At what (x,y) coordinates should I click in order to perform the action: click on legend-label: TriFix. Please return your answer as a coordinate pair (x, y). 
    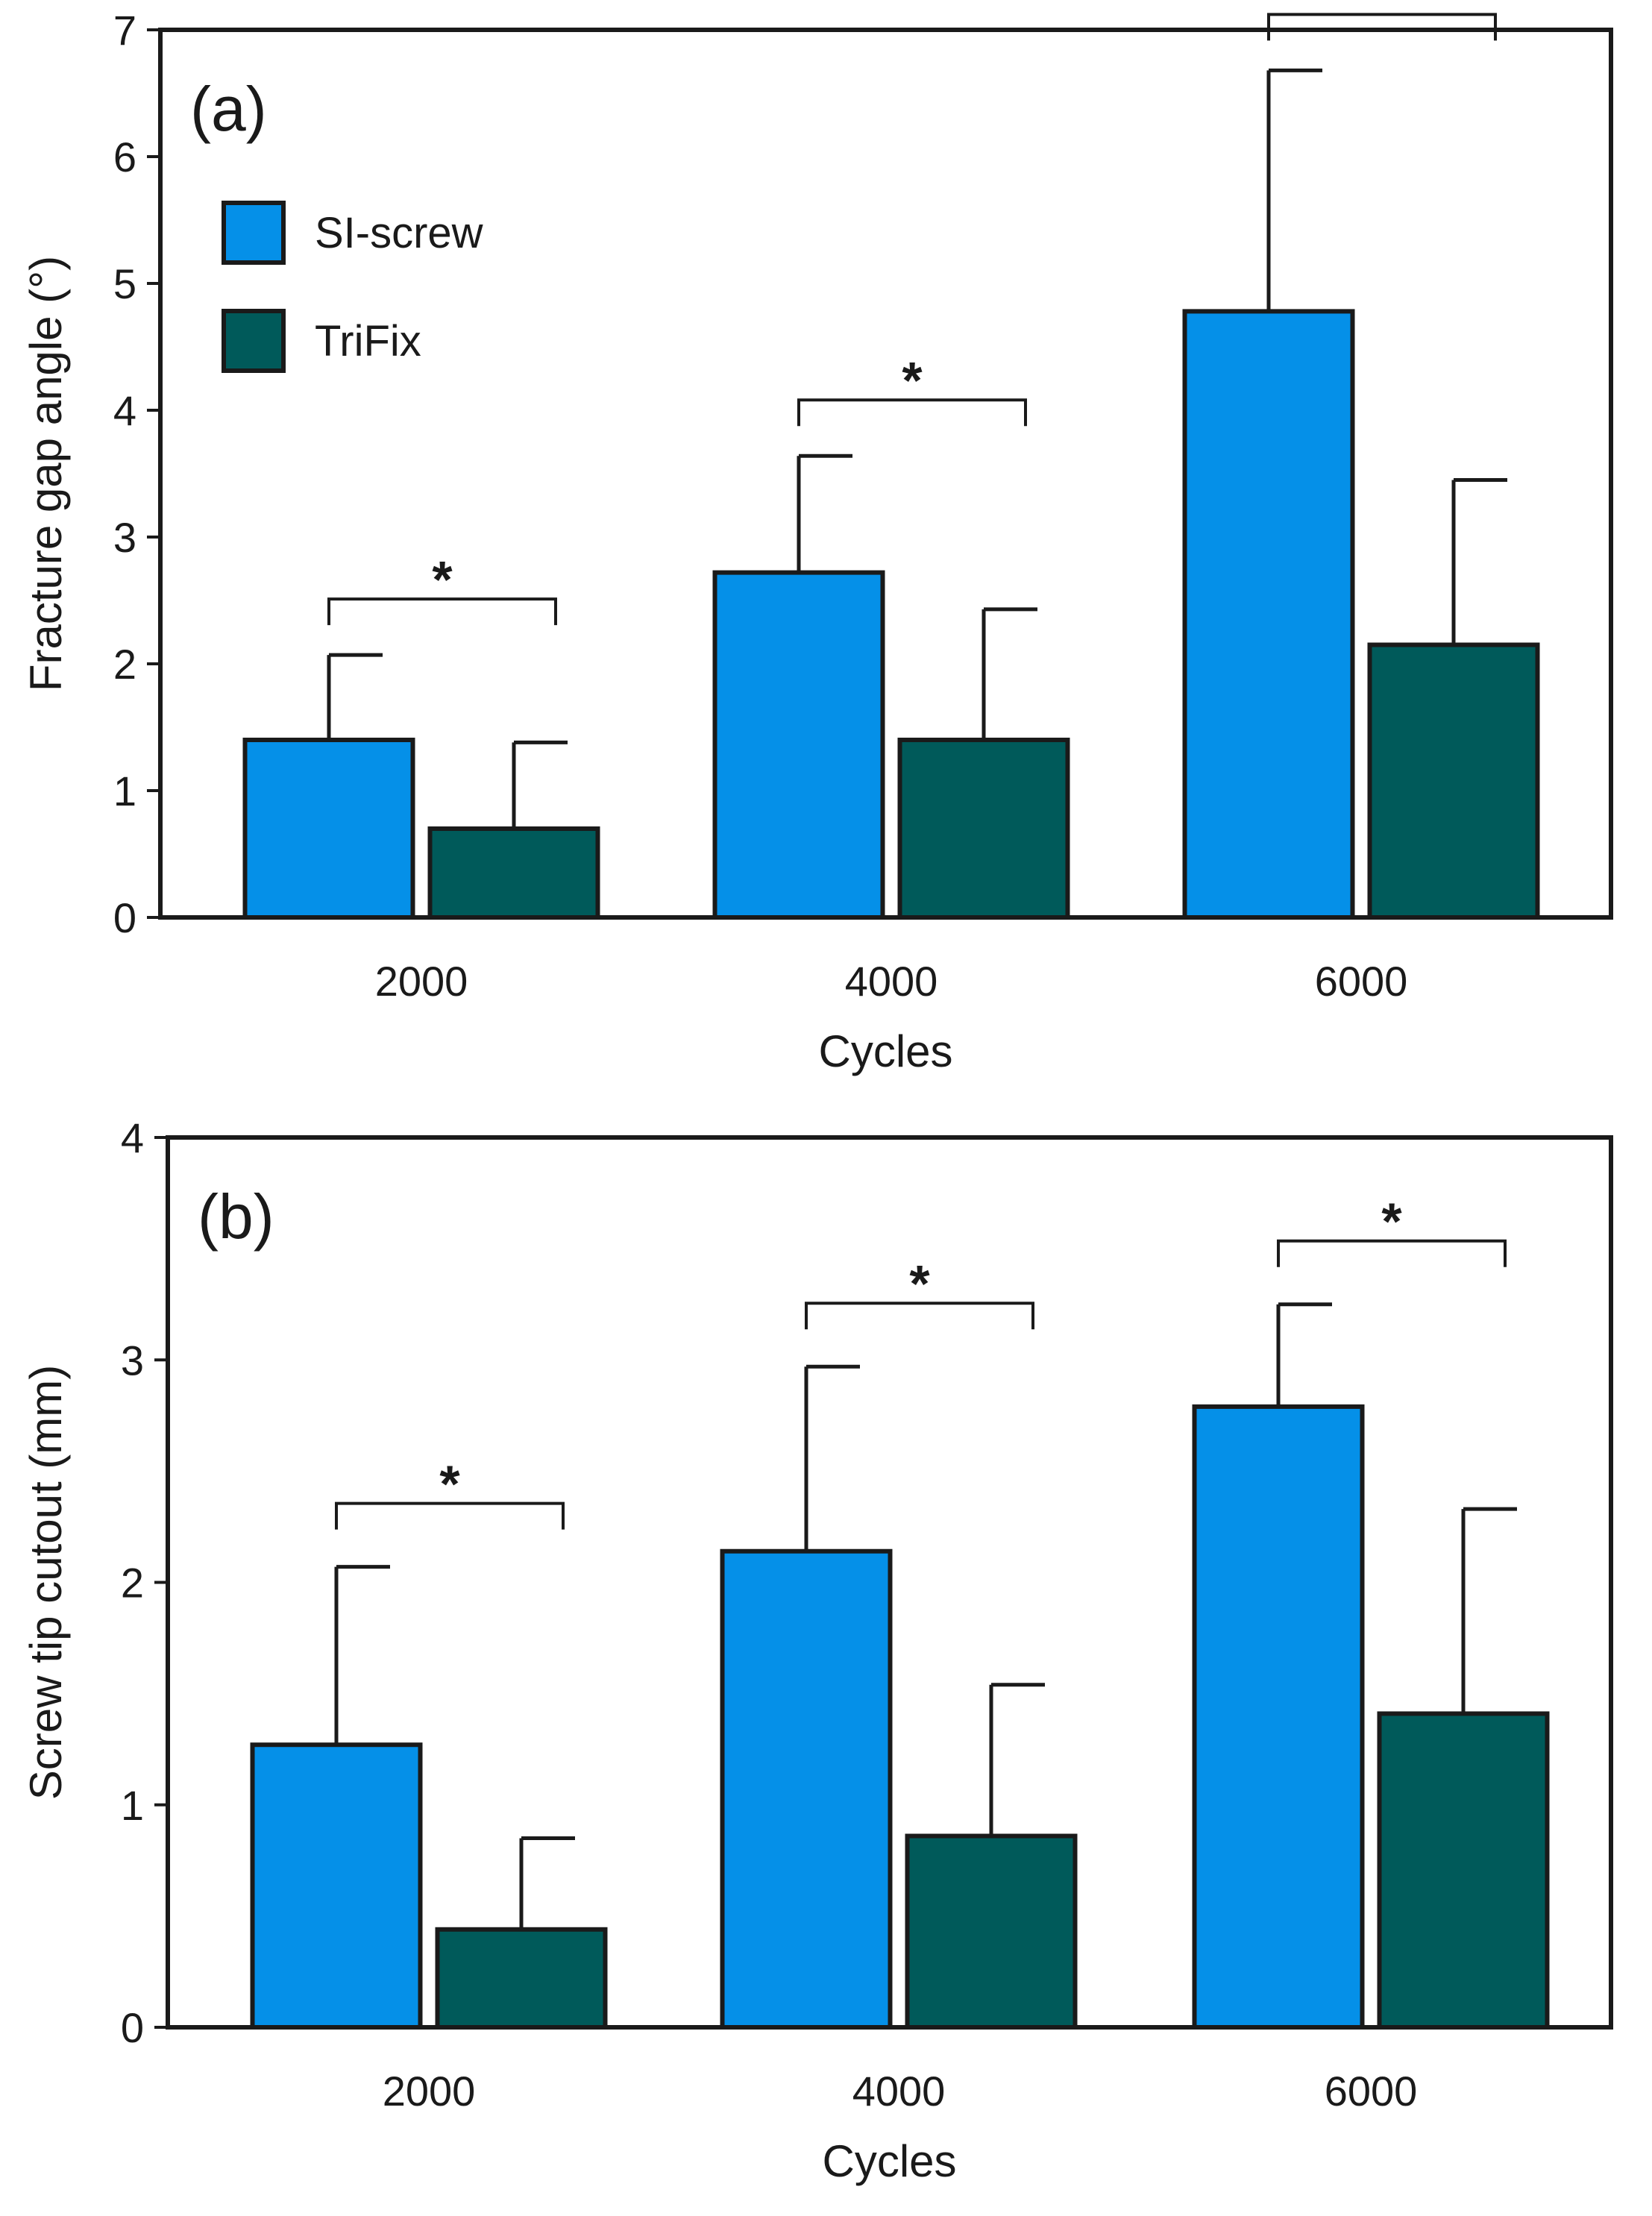
    Looking at the image, I should click on (368, 341).